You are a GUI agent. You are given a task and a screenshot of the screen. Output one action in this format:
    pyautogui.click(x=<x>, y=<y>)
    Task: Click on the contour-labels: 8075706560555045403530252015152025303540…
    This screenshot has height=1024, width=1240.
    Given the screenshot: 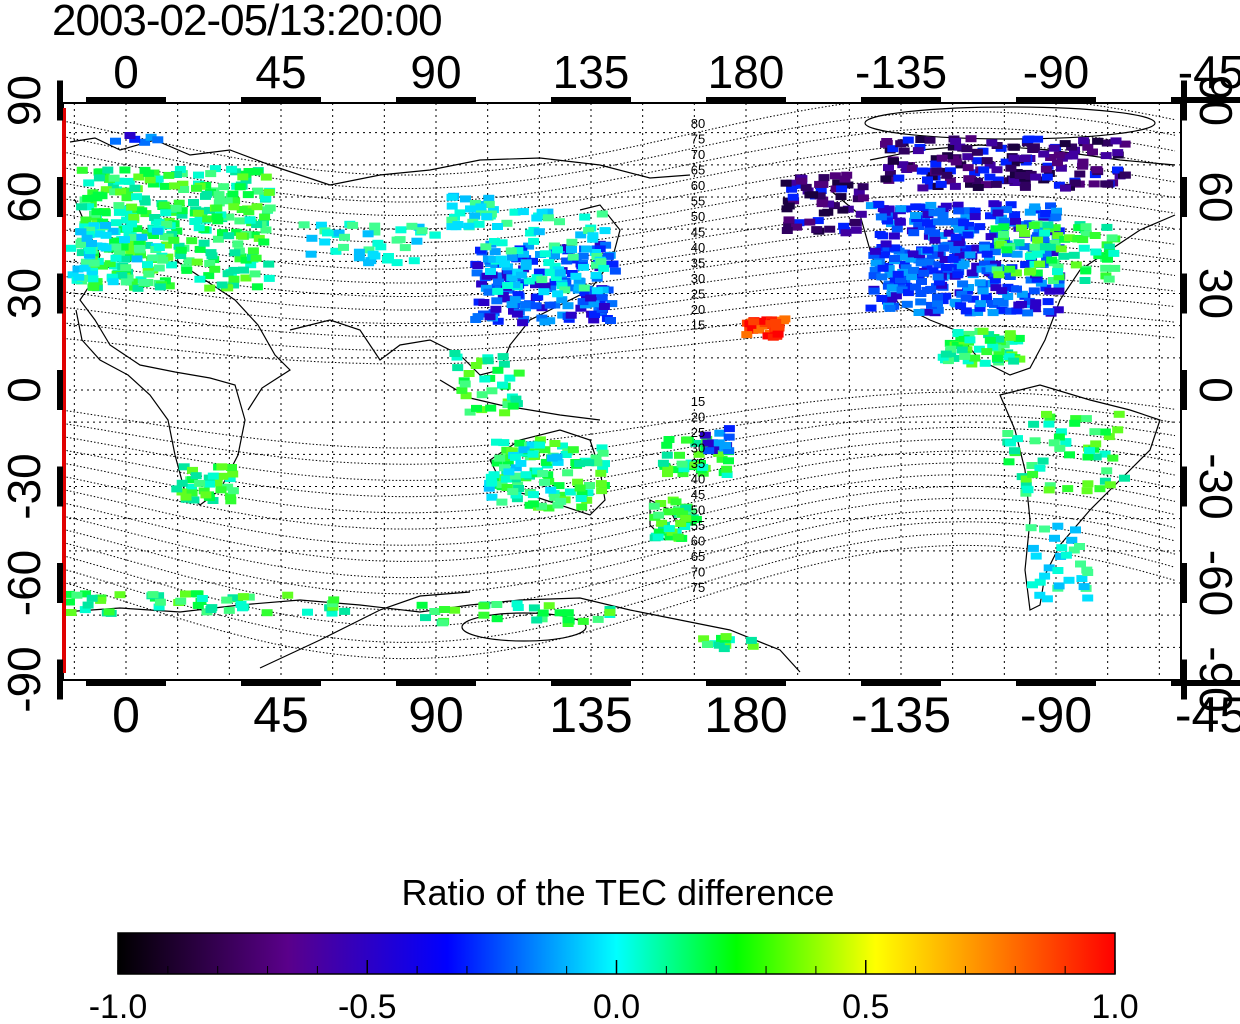 What is the action you would take?
    pyautogui.click(x=698, y=355)
    